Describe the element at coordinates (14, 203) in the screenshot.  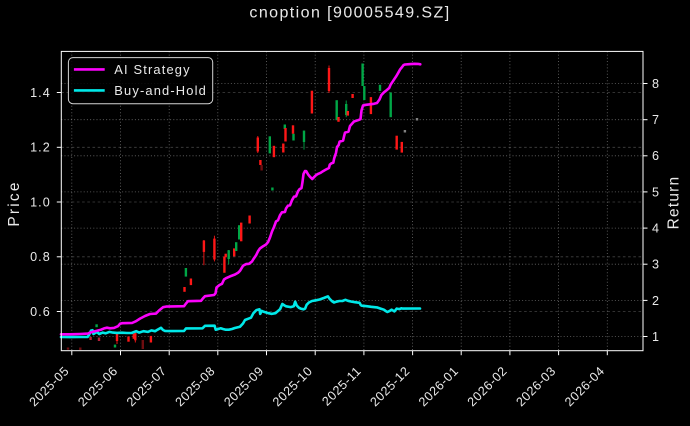
I see `svg-text: Price` at that location.